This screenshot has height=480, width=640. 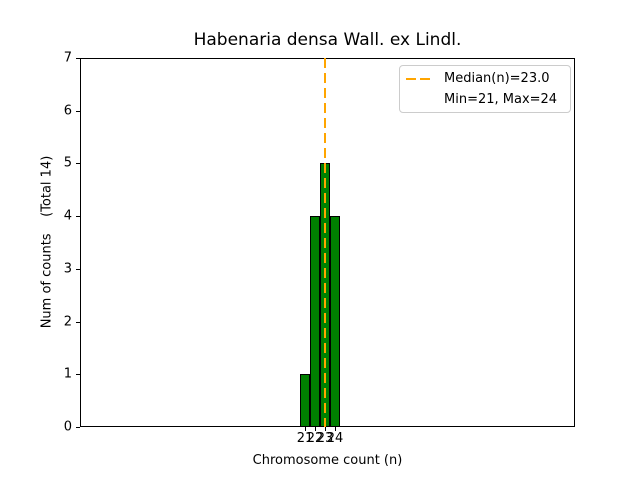 What do you see at coordinates (327, 460) in the screenshot?
I see `x-axis-label: Chromosome count (n)` at bounding box center [327, 460].